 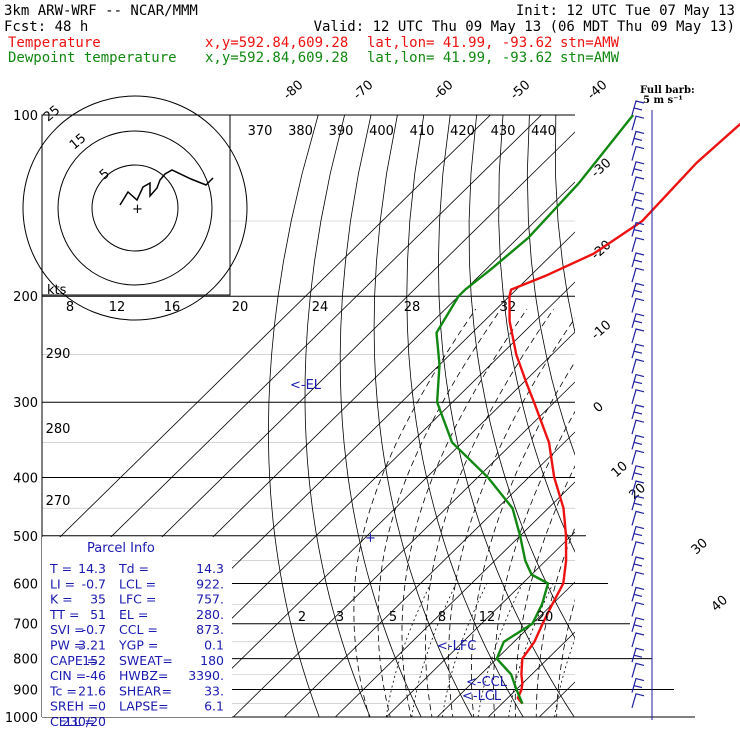 I want to click on parcel-key: SVI =, so click(x=67, y=629).